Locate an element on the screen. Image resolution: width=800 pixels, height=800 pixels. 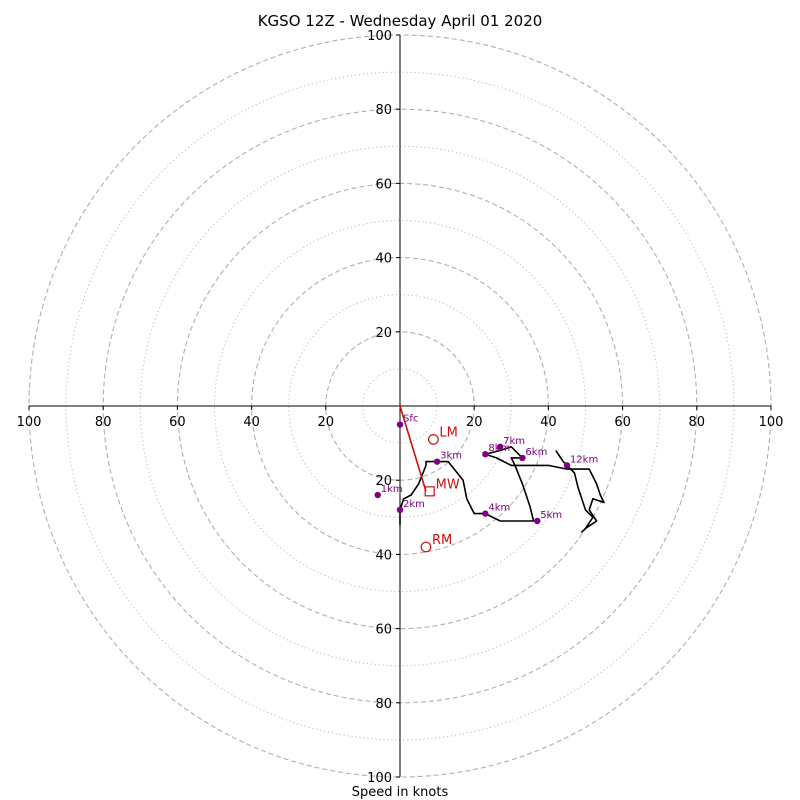
height-marker-4km is located at coordinates (485, 513).